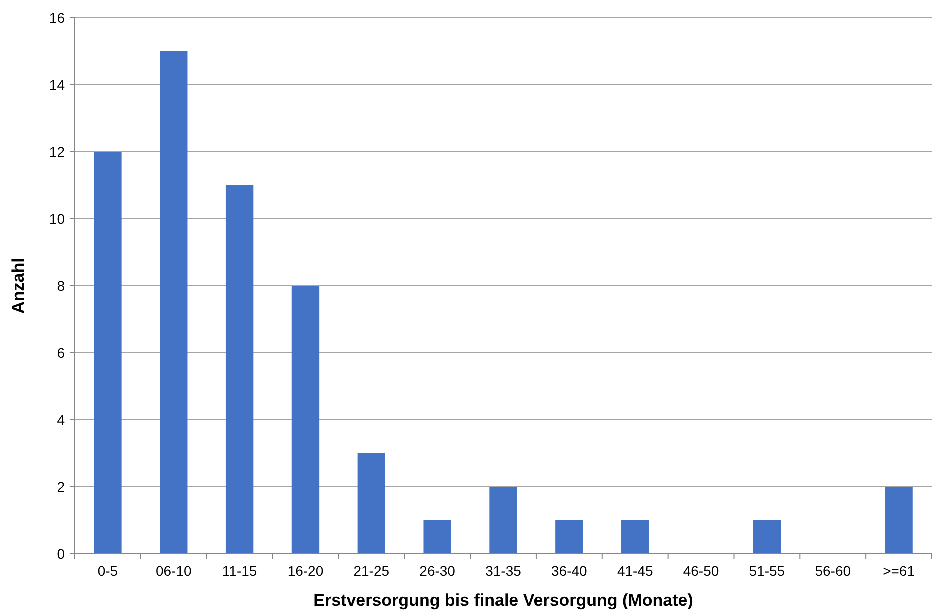 This screenshot has width=936, height=614. What do you see at coordinates (61, 420) in the screenshot?
I see `y-tick-label: 4` at bounding box center [61, 420].